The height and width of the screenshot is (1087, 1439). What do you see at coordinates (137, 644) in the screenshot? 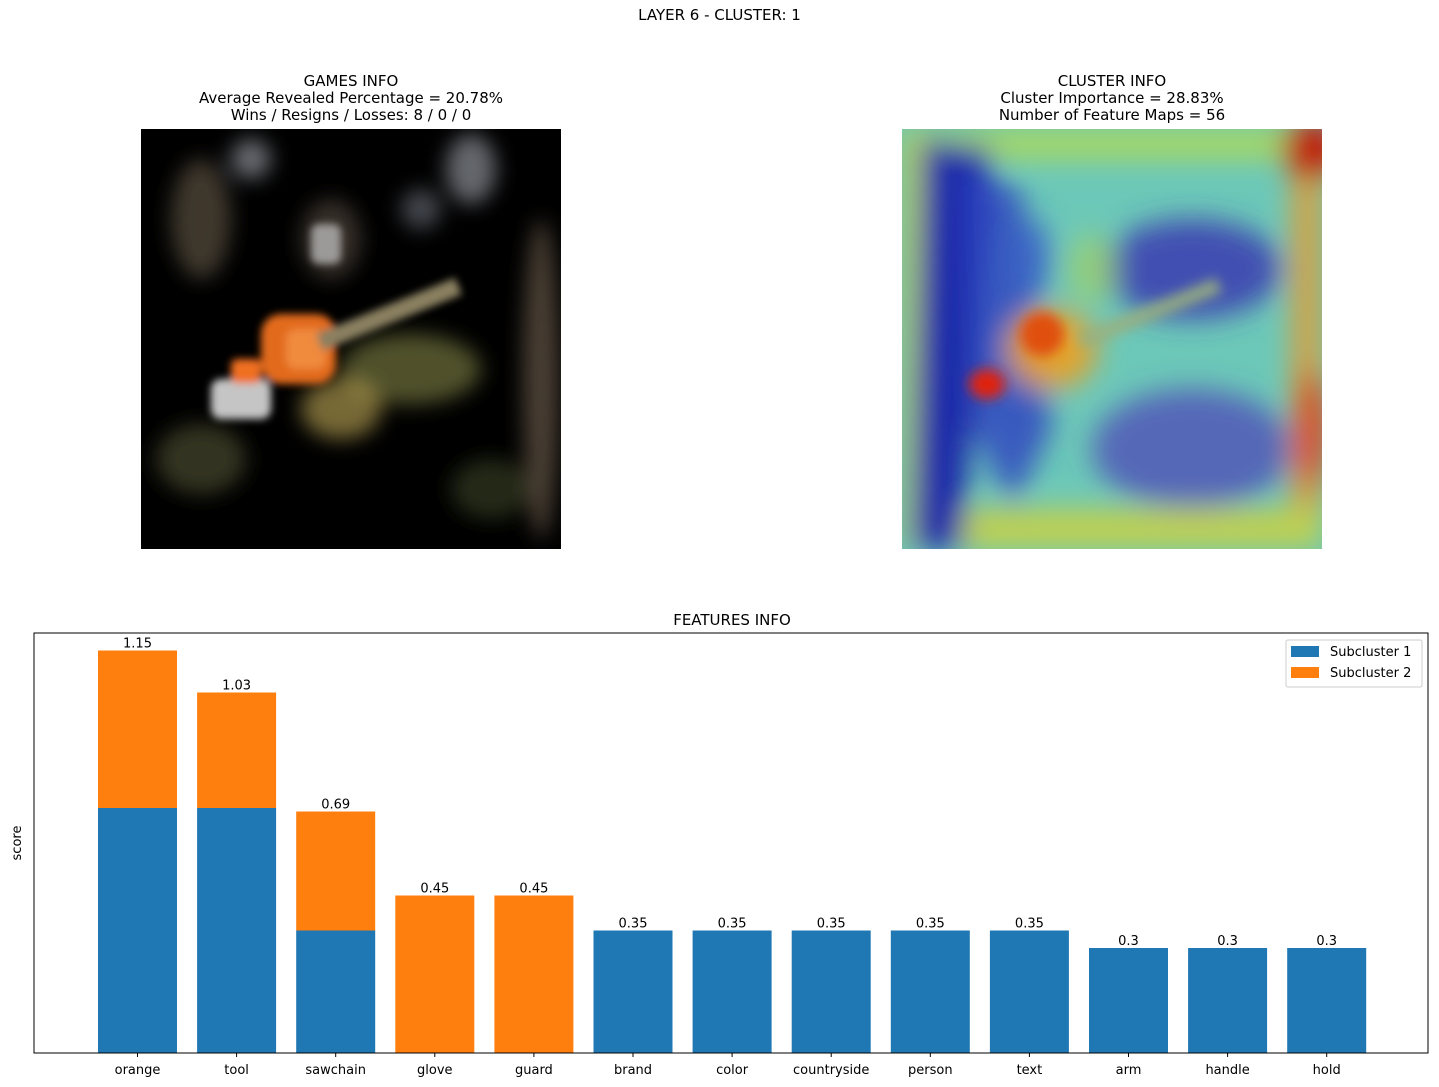
I see `bar-total-label-orange: 1.15` at bounding box center [137, 644].